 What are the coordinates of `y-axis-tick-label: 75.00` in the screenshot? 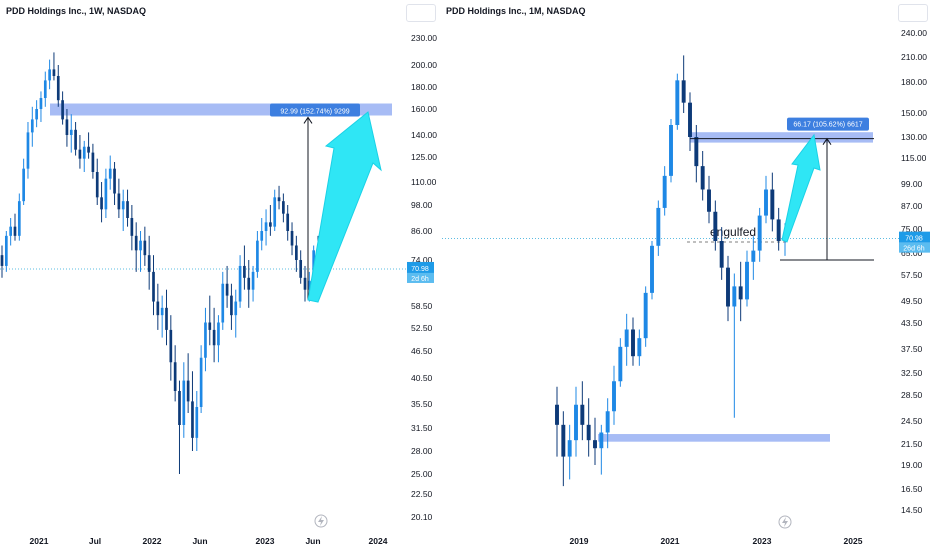 It's located at (912, 229).